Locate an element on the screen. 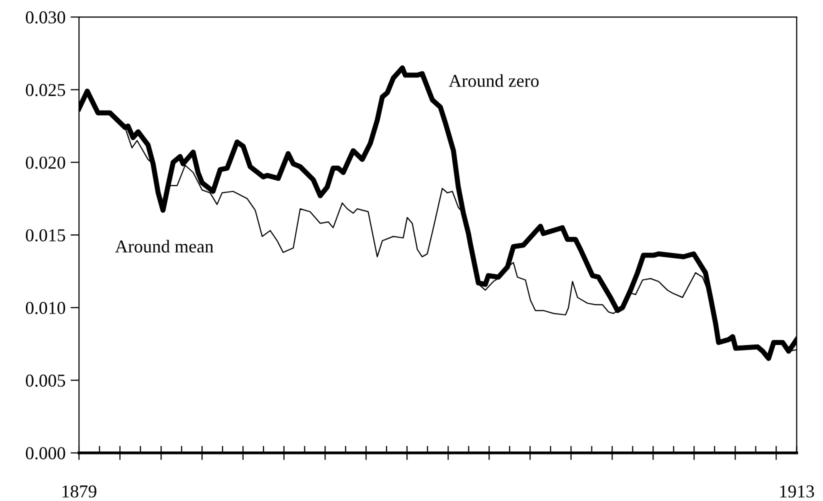  y-tick-label: 0.010 is located at coordinates (46, 308).